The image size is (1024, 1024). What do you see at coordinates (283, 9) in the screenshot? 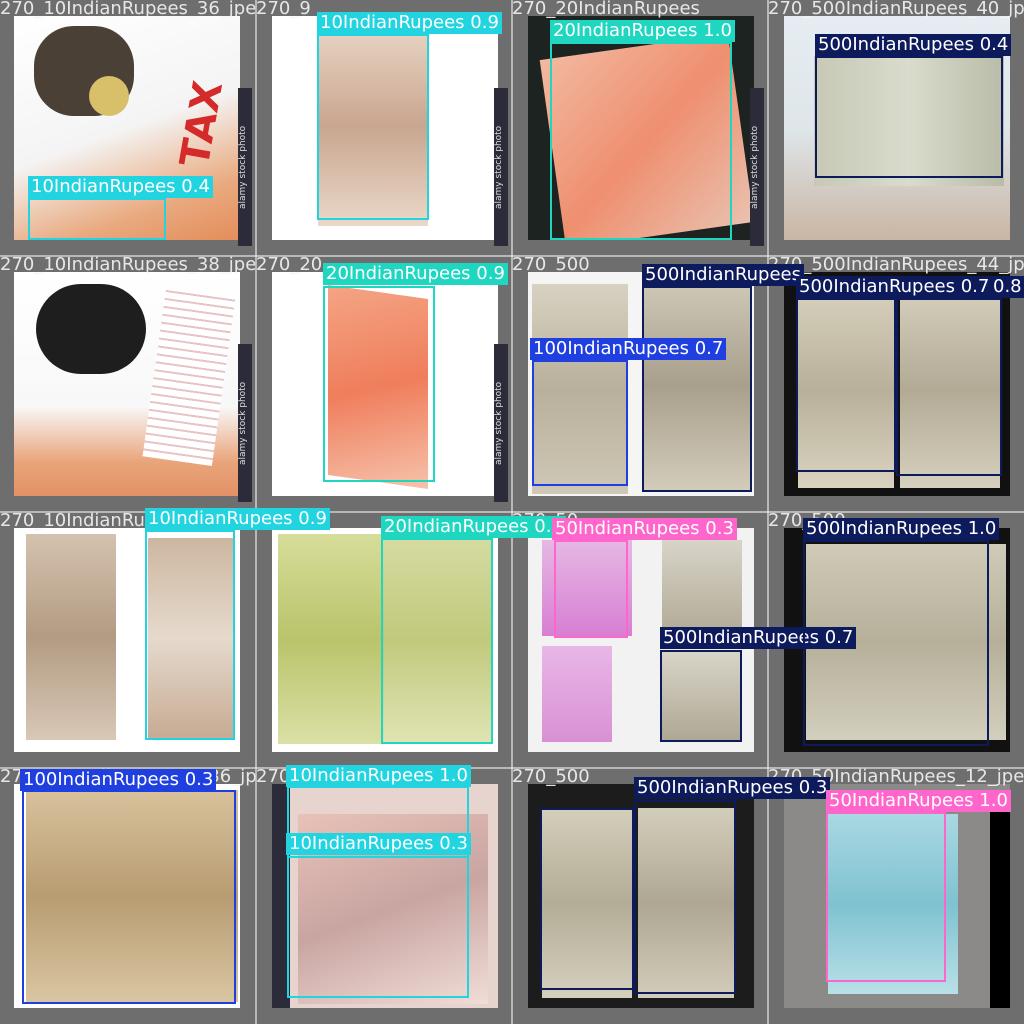
I see `tile-filename: 270_9` at bounding box center [283, 9].